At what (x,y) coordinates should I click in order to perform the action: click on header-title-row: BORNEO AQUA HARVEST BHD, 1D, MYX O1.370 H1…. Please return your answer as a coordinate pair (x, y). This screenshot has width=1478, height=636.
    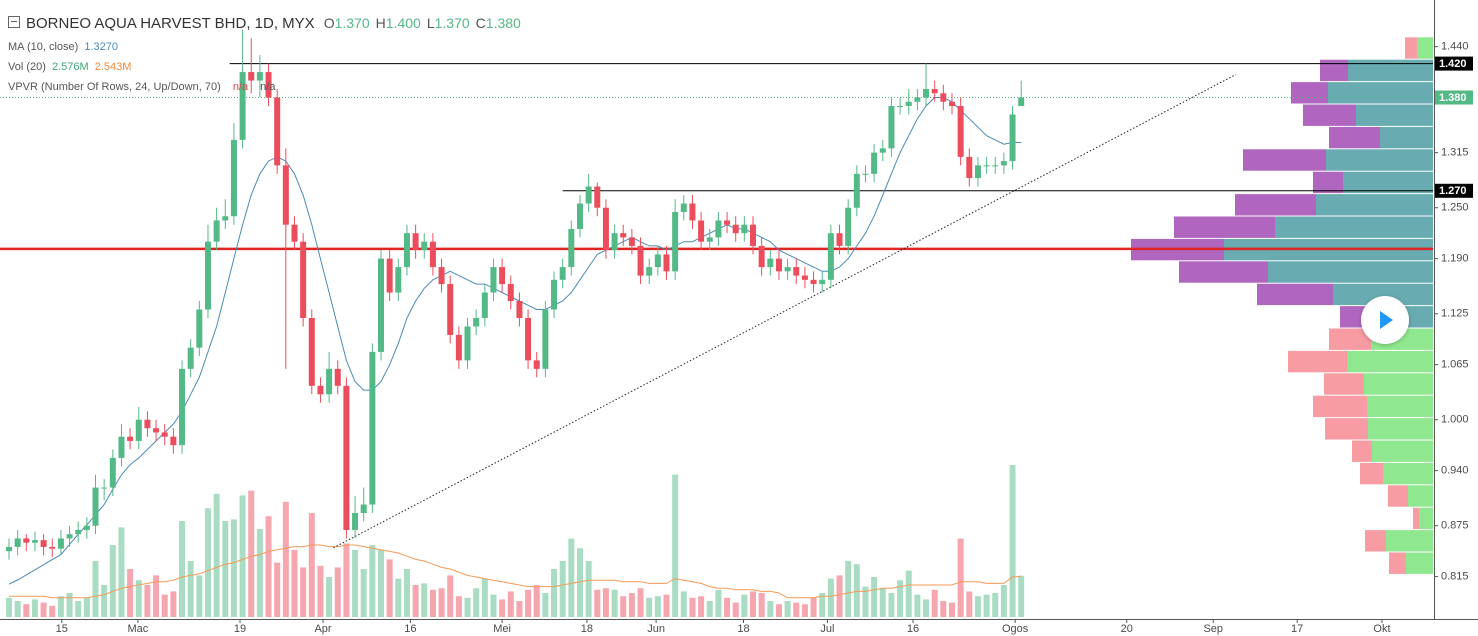
    Looking at the image, I should click on (264, 23).